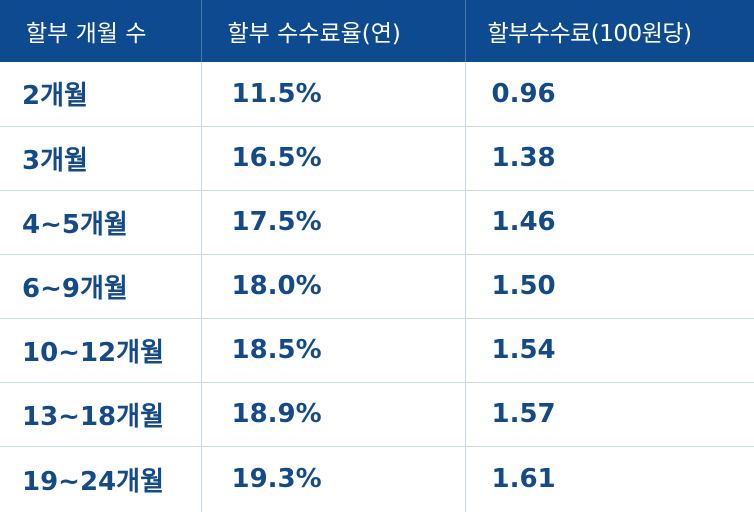 Image resolution: width=754 pixels, height=512 pixels. I want to click on header-installment-months: 할부 개월 수, so click(86, 34).